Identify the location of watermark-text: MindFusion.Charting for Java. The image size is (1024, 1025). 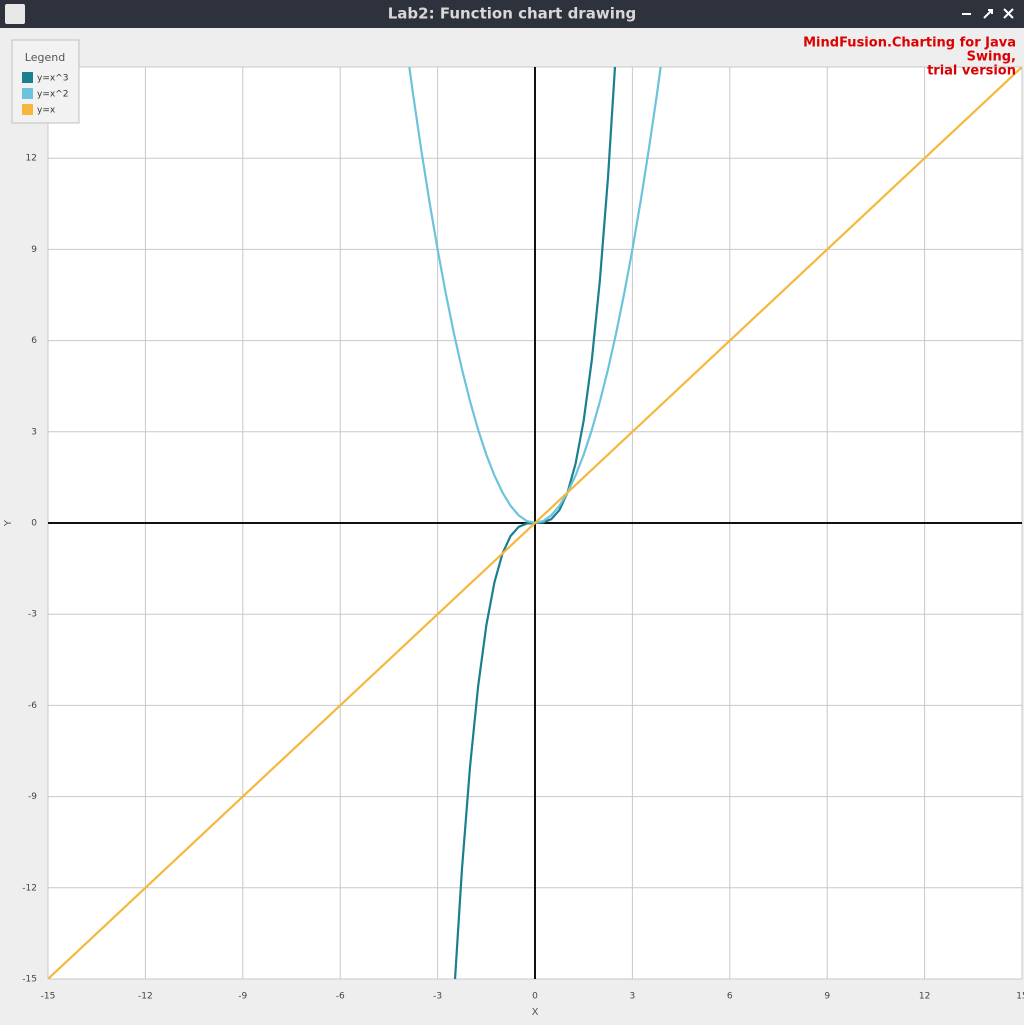
(909, 43).